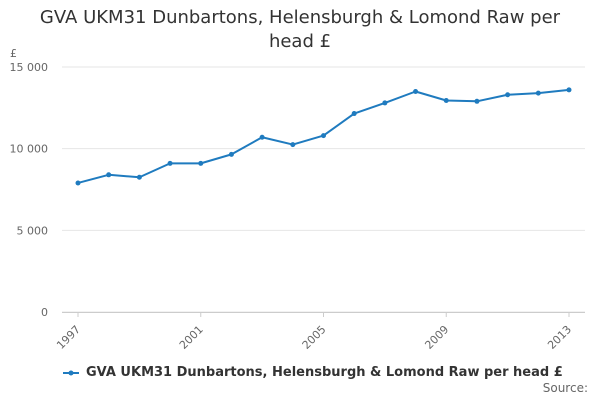  I want to click on x-tick-label: 2001, so click(191, 337).